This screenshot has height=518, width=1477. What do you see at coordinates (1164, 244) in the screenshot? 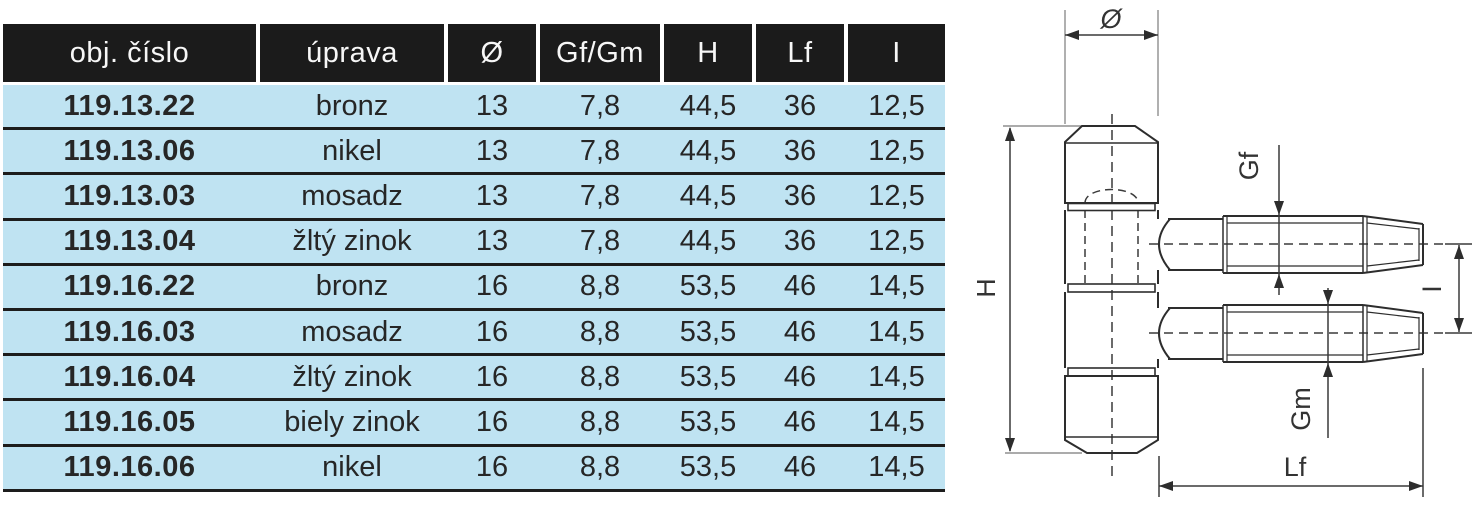
I see `top-pin-neck-fillet` at bounding box center [1164, 244].